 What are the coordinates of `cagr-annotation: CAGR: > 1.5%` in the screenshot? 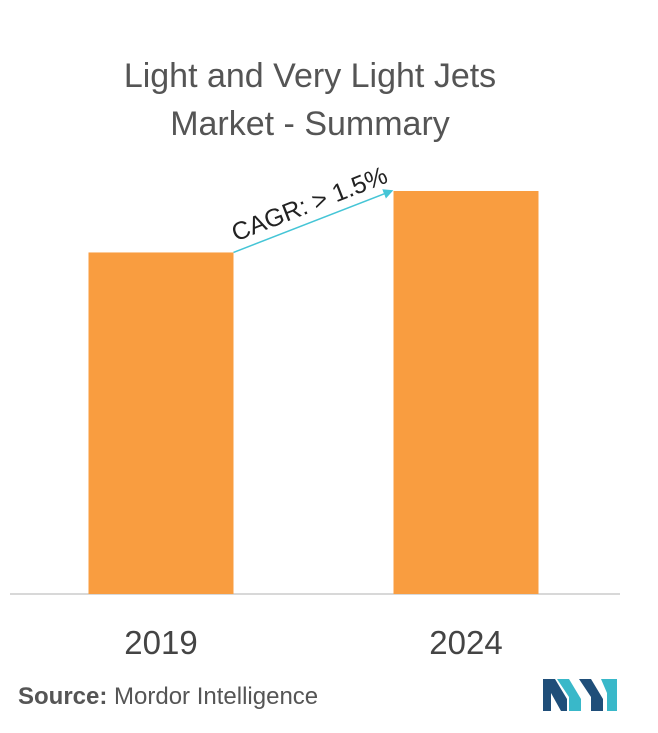 It's located at (310, 204).